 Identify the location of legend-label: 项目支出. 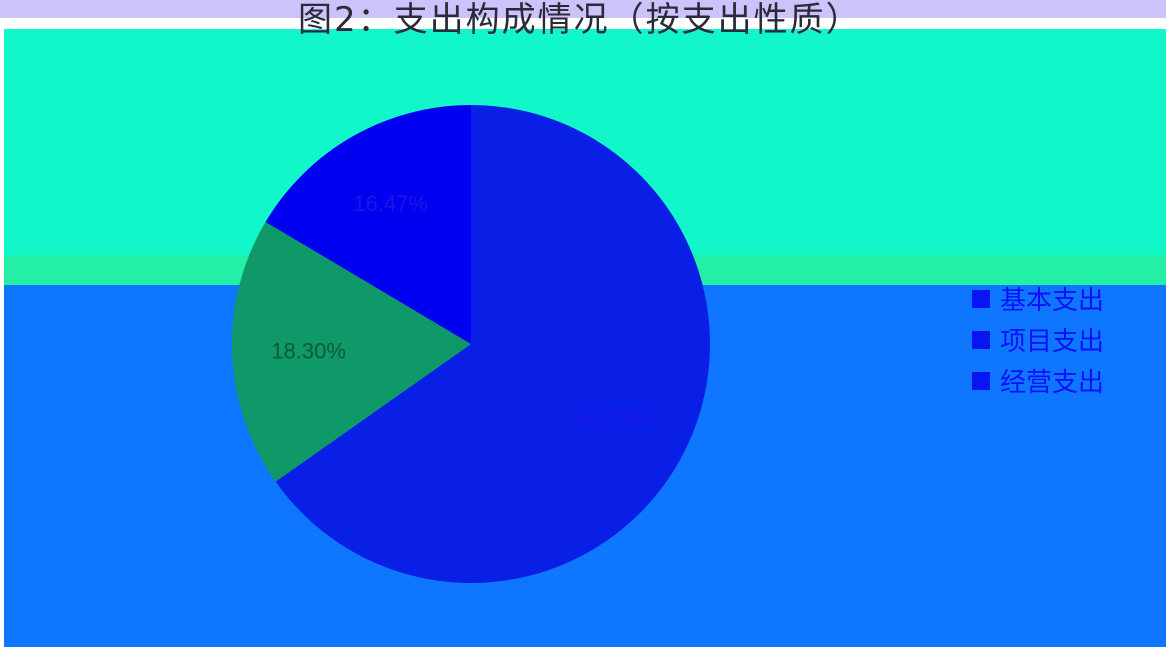
(1052, 342).